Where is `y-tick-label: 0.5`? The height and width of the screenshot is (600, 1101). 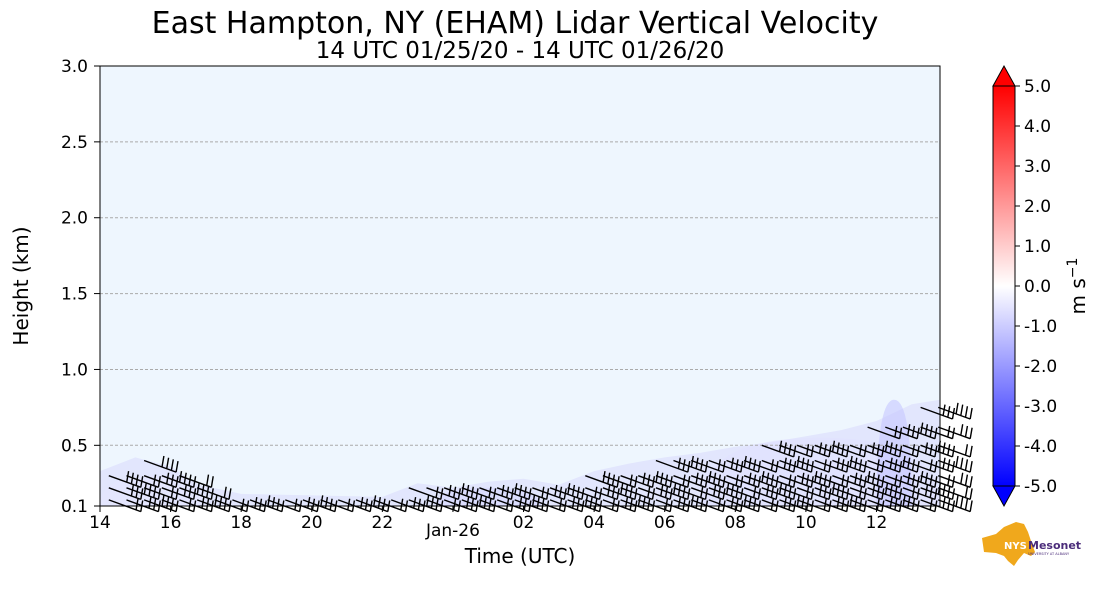 y-tick-label: 0.5 is located at coordinates (74, 446).